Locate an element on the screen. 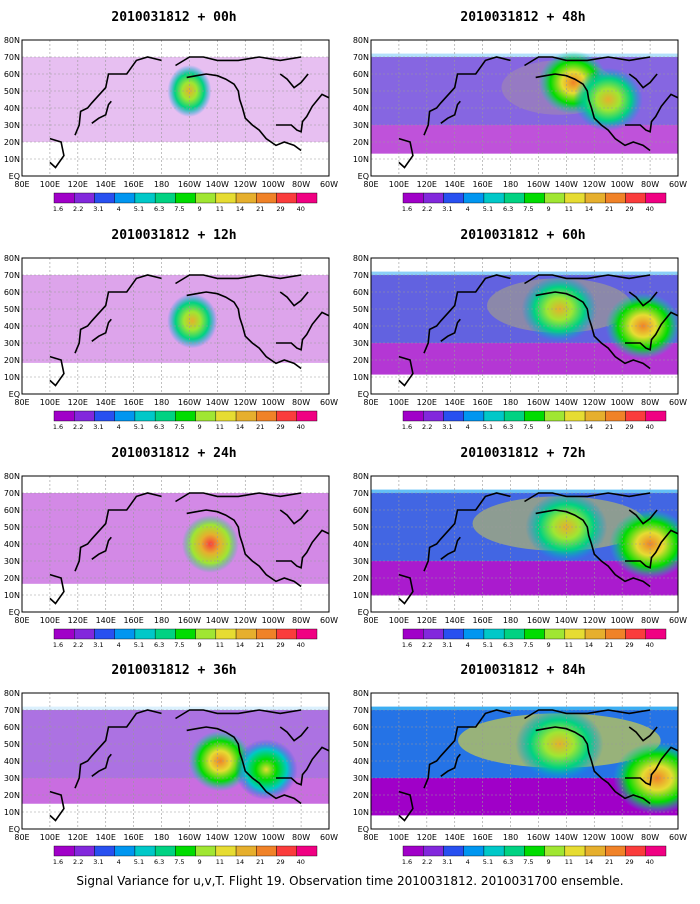 The width and height of the screenshot is (700, 904). x-tick-label: 160E is located at coordinates (482, 402).